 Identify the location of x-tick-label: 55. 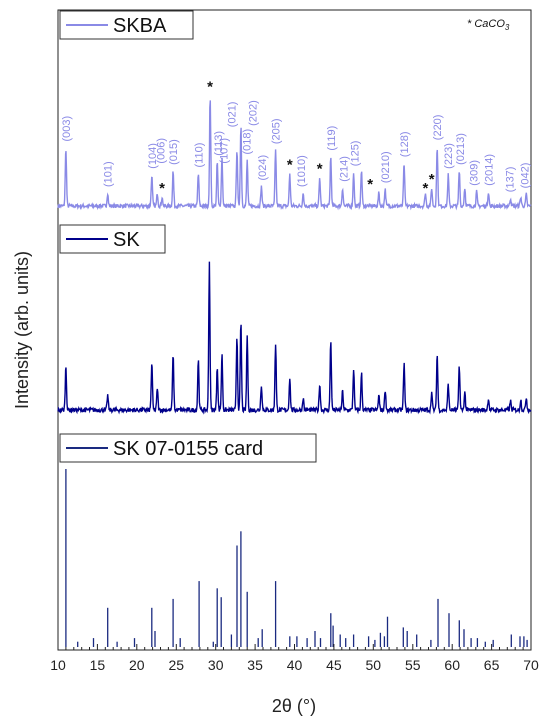
(413, 665).